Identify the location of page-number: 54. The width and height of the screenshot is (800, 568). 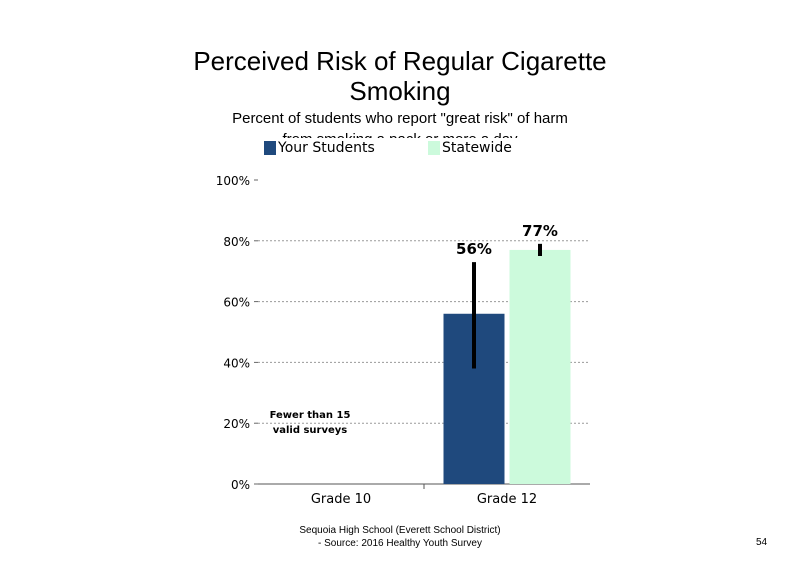
(762, 542).